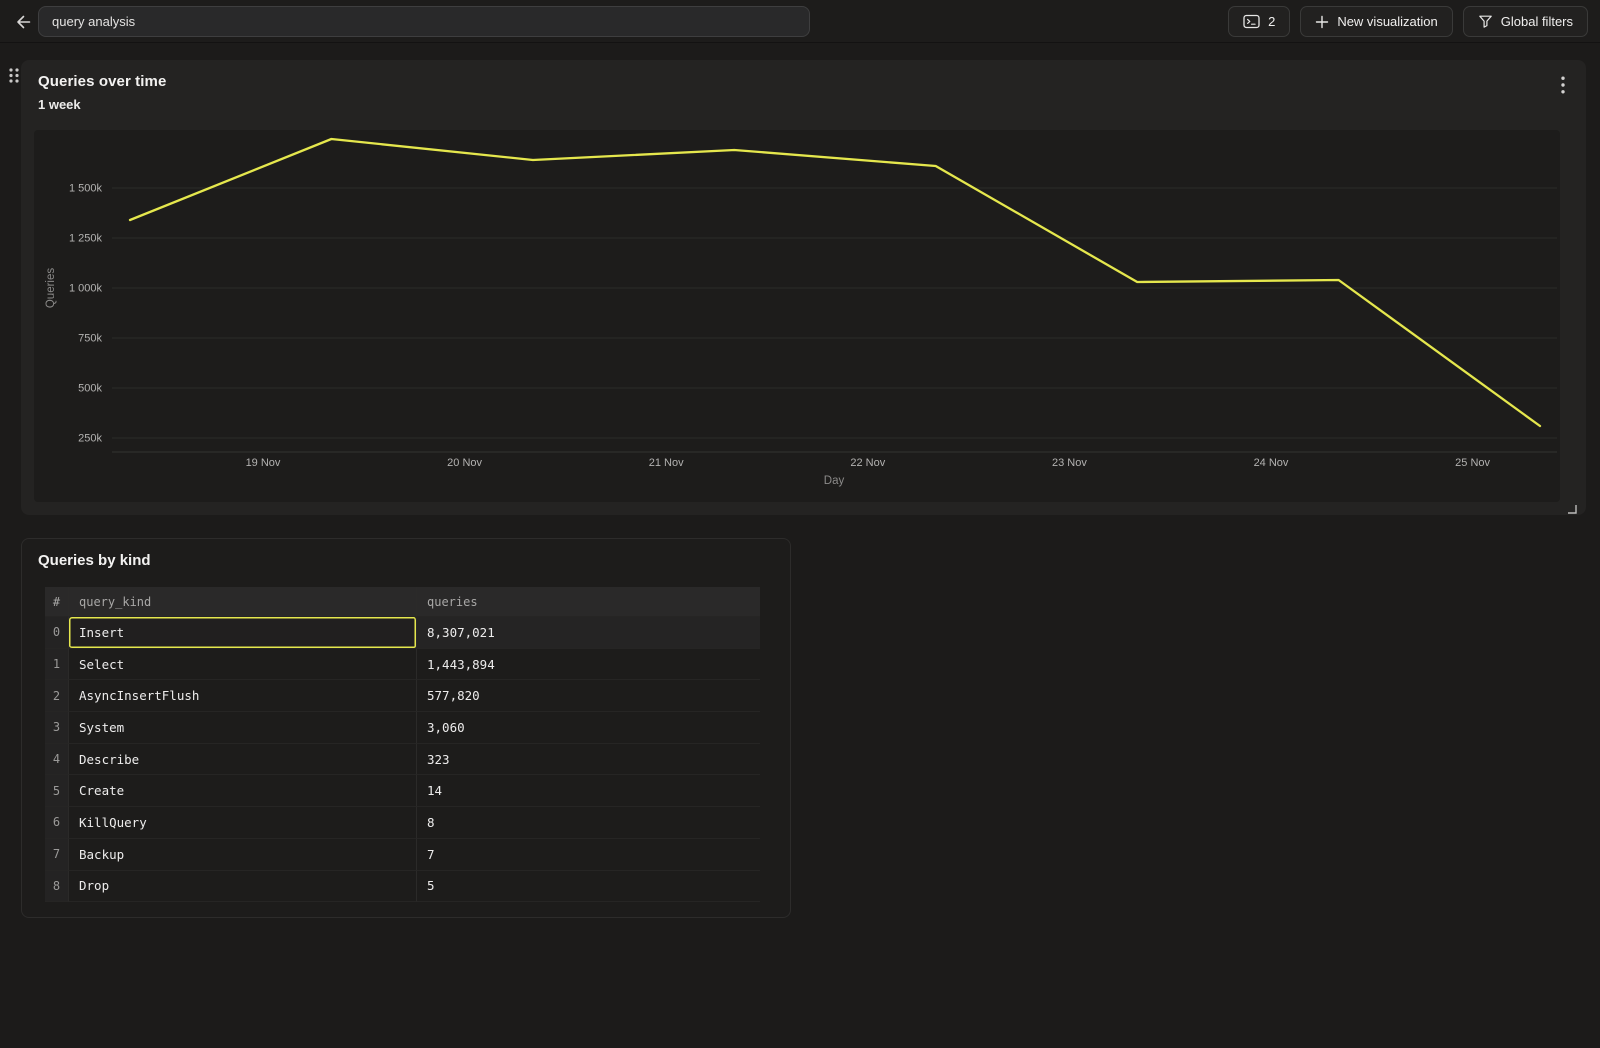  I want to click on queries-value-cell: 323, so click(588, 760).